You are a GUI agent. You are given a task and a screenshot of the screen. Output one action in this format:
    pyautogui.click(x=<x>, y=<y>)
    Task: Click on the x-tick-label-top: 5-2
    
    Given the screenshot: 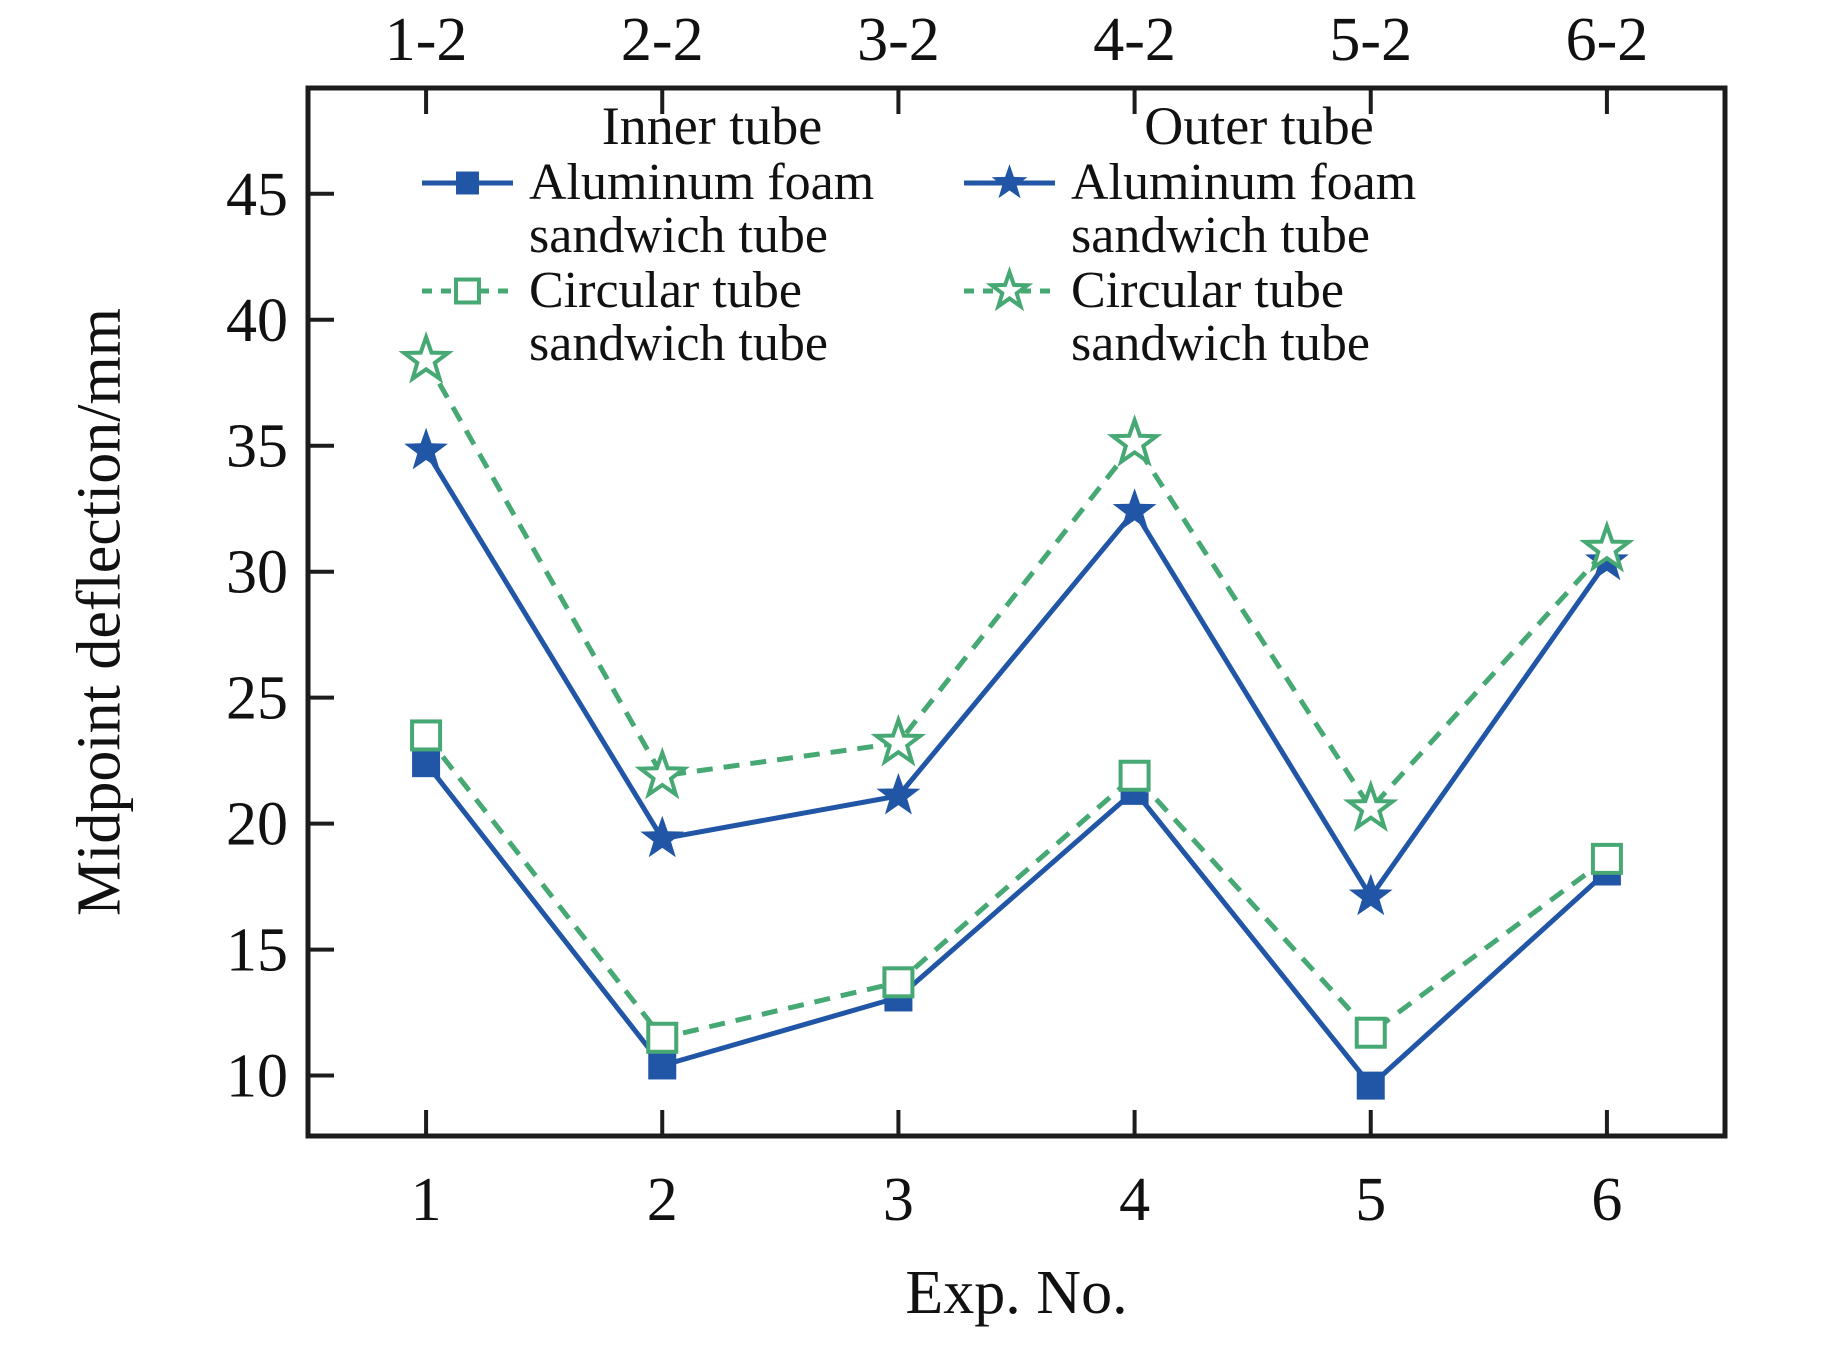 What is the action you would take?
    pyautogui.click(x=1370, y=40)
    